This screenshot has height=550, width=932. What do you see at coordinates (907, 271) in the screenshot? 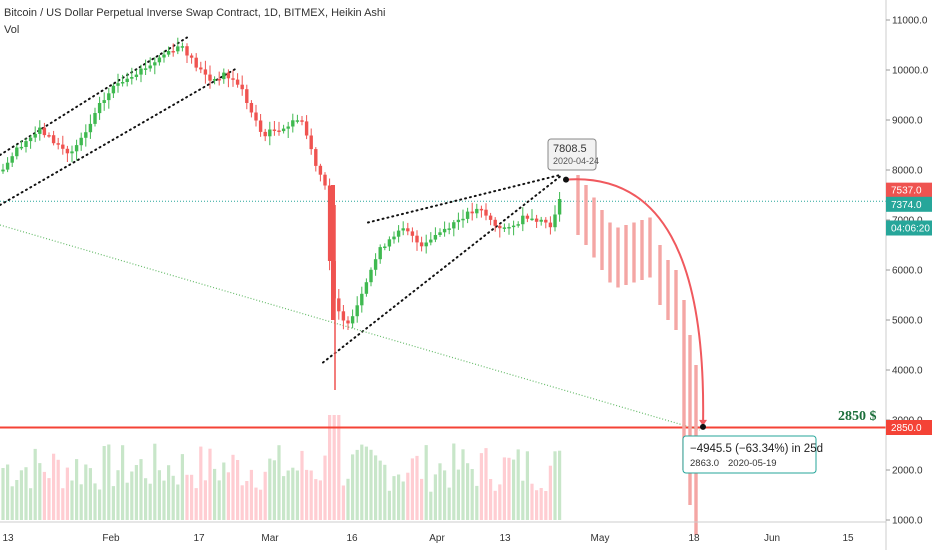
I see `price-tick-label: 6000.0` at bounding box center [907, 271].